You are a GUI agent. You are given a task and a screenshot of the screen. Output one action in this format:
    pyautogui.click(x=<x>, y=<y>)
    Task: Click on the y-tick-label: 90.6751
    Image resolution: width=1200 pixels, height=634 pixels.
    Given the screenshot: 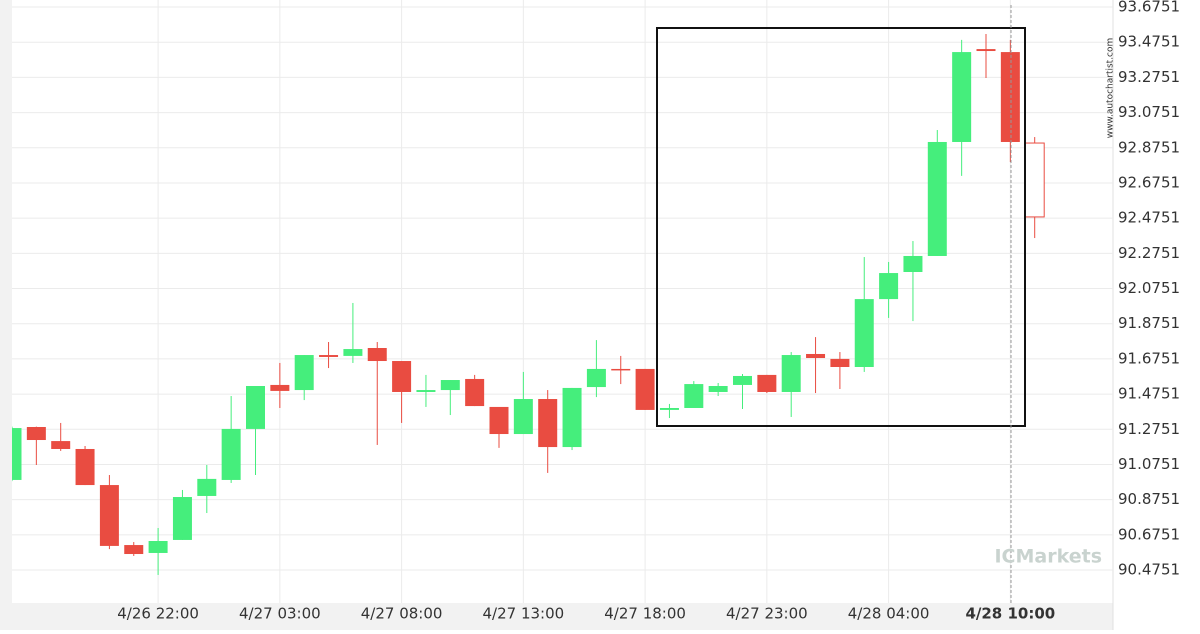 What is the action you would take?
    pyautogui.click(x=1149, y=534)
    